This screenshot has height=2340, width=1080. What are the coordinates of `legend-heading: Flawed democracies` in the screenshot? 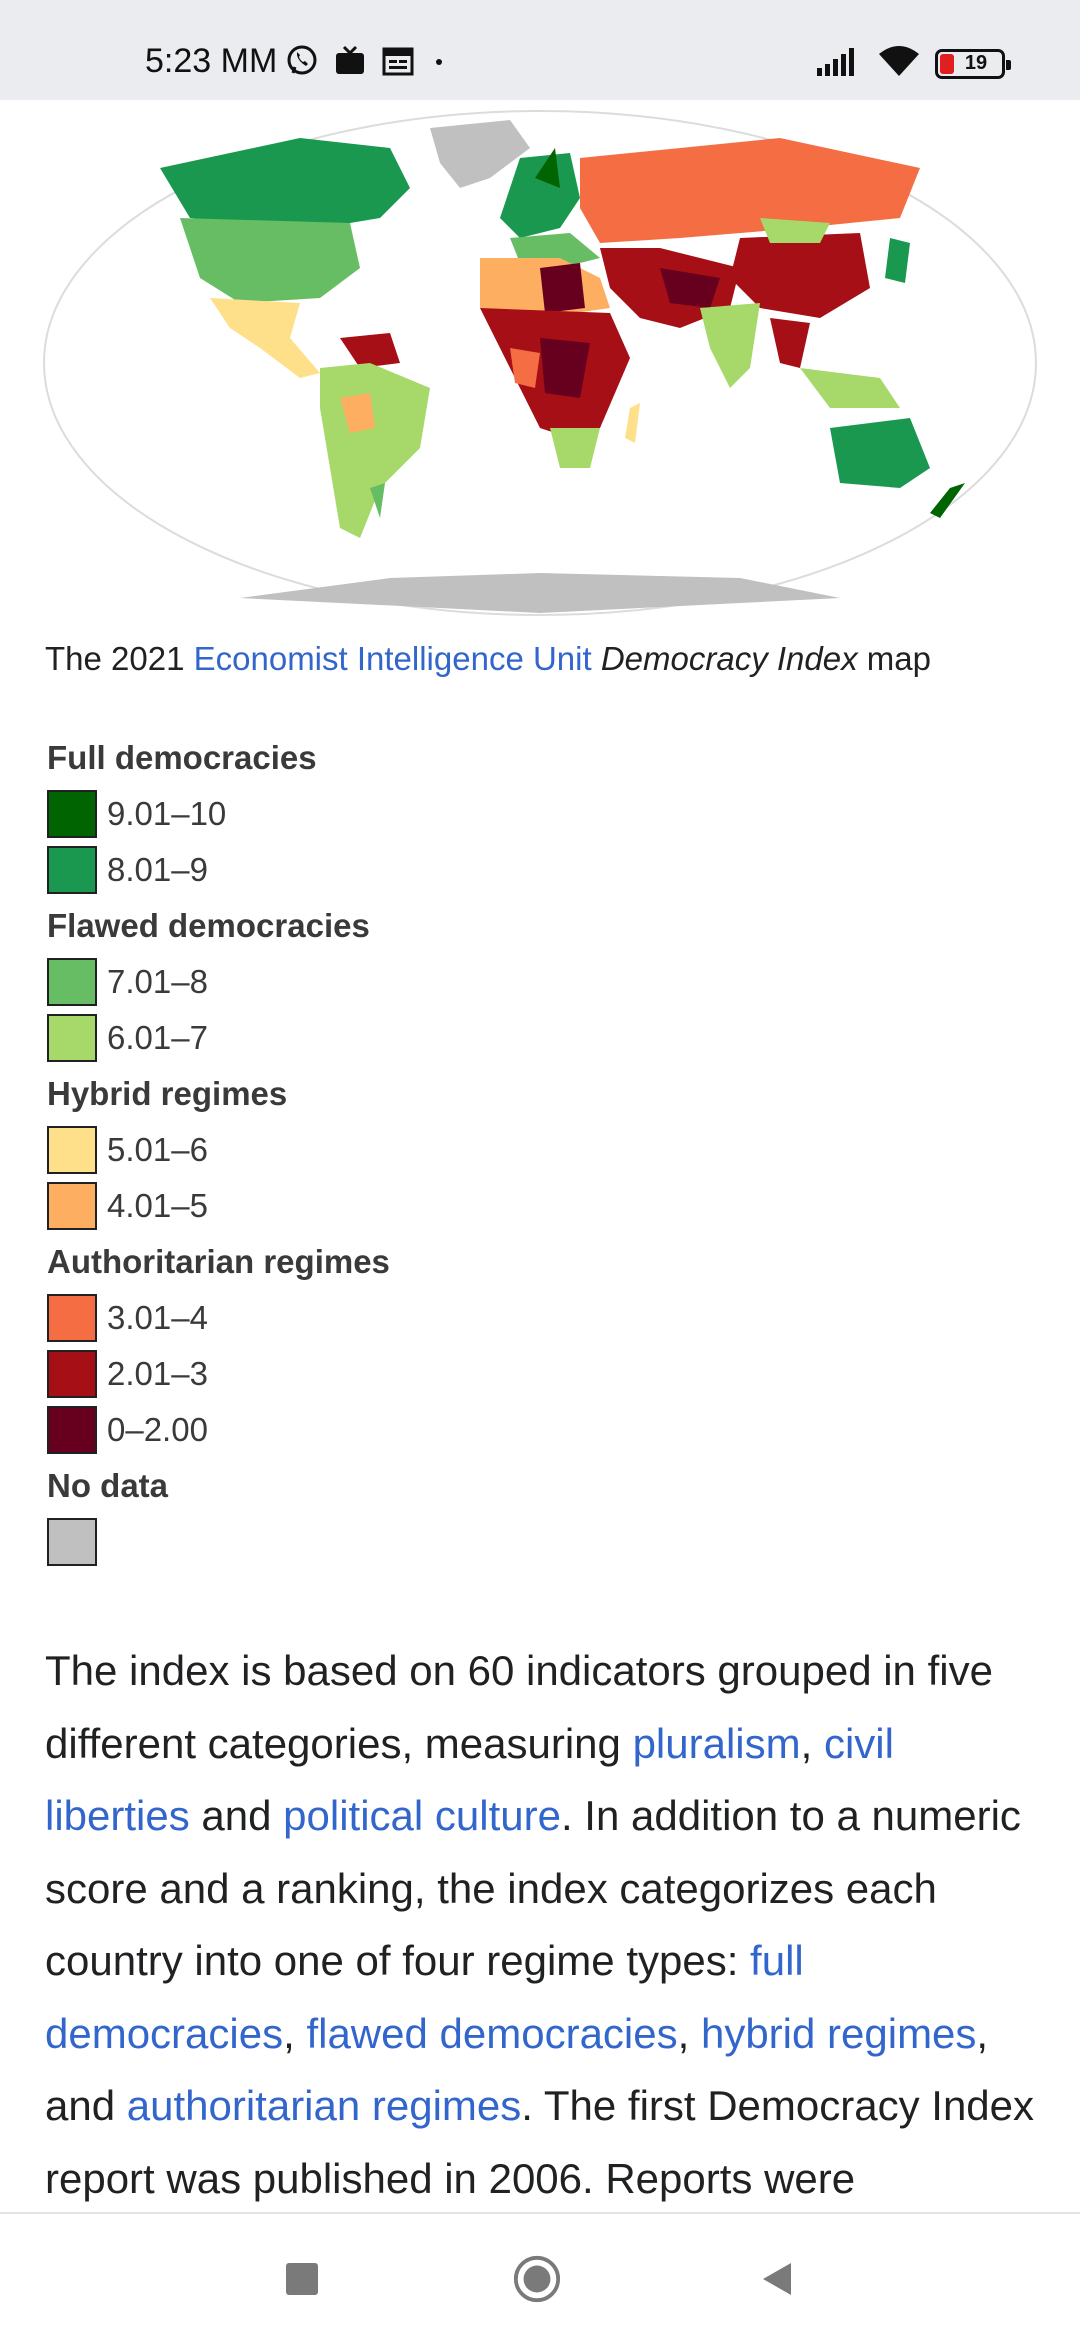 It's located at (208, 925).